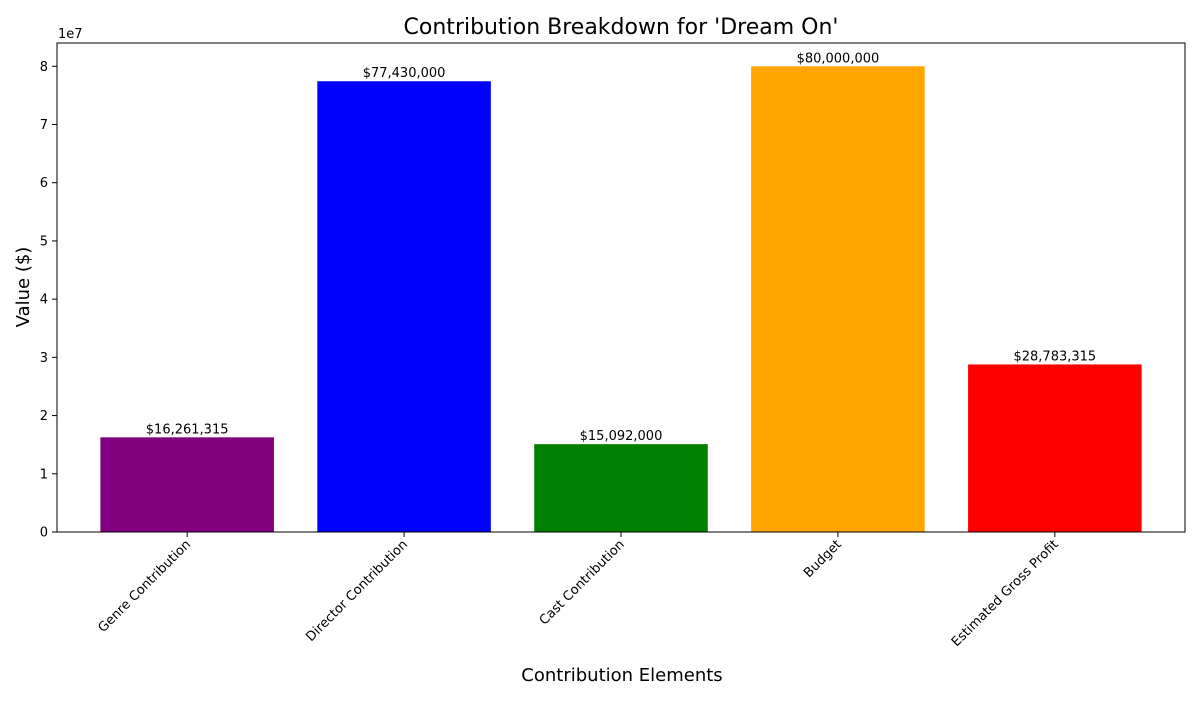  Describe the element at coordinates (582, 582) in the screenshot. I see `x-tick-label: Cast Contribution` at that location.